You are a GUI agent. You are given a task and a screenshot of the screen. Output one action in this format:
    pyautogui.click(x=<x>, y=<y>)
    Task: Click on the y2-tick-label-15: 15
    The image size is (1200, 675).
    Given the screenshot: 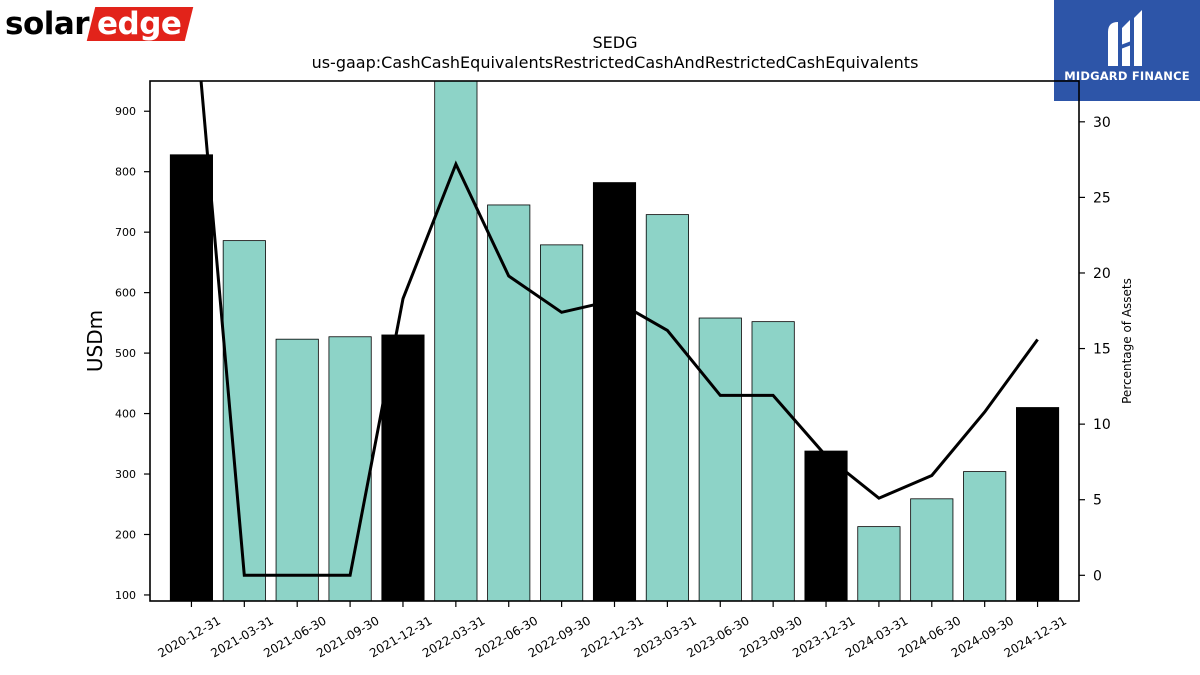 What is the action you would take?
    pyautogui.click(x=1102, y=350)
    